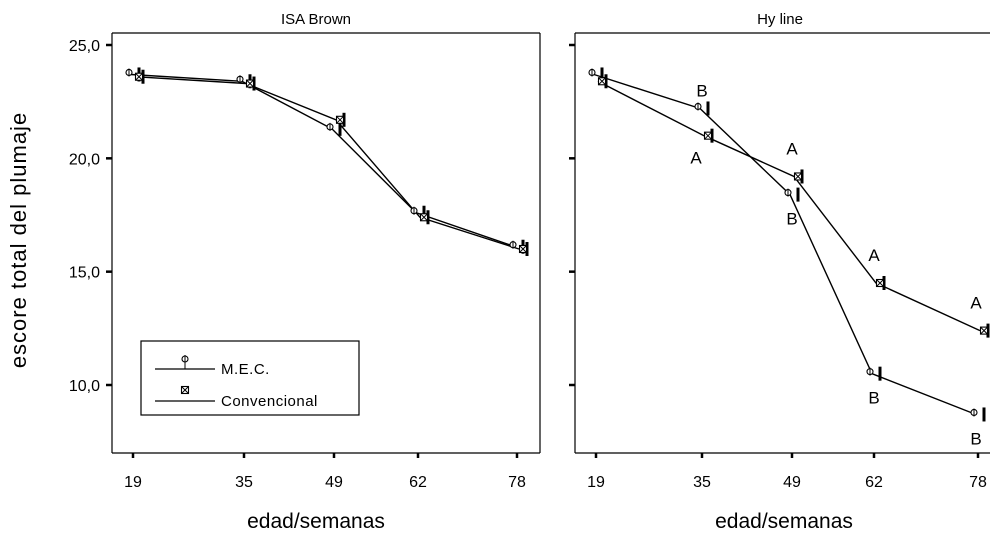 The image size is (990, 540). What do you see at coordinates (269, 401) in the screenshot?
I see `legend-label: Convencional` at bounding box center [269, 401].